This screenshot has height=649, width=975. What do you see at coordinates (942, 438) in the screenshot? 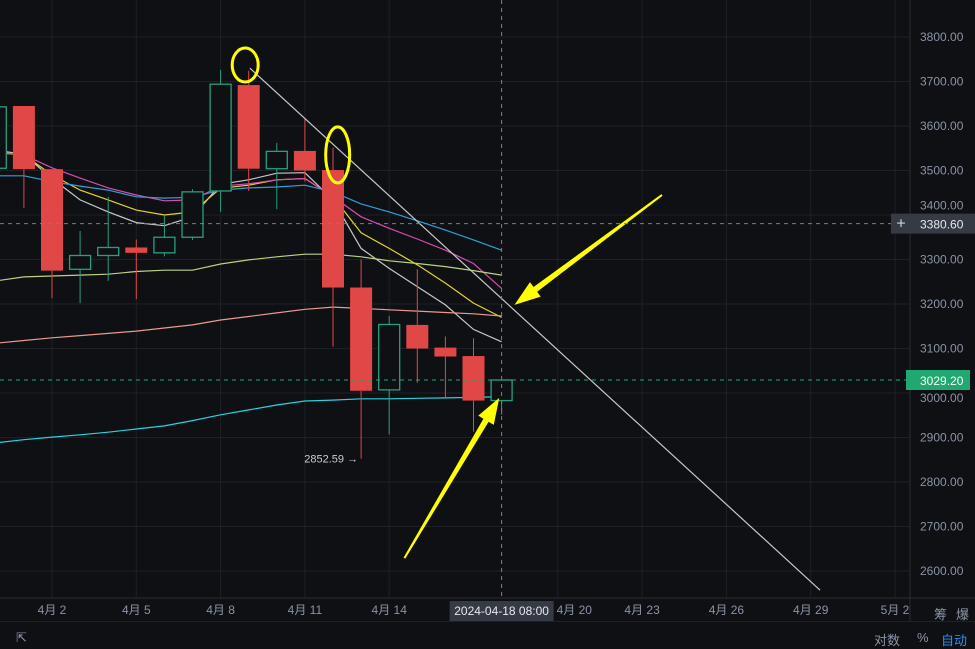
I see `price-axis-label: 2900.00` at bounding box center [942, 438].